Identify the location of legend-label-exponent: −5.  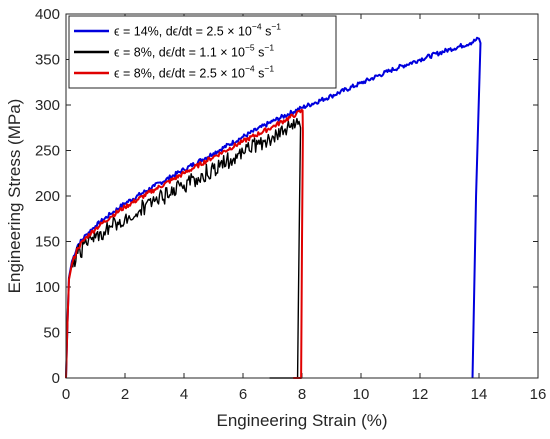
(250, 48).